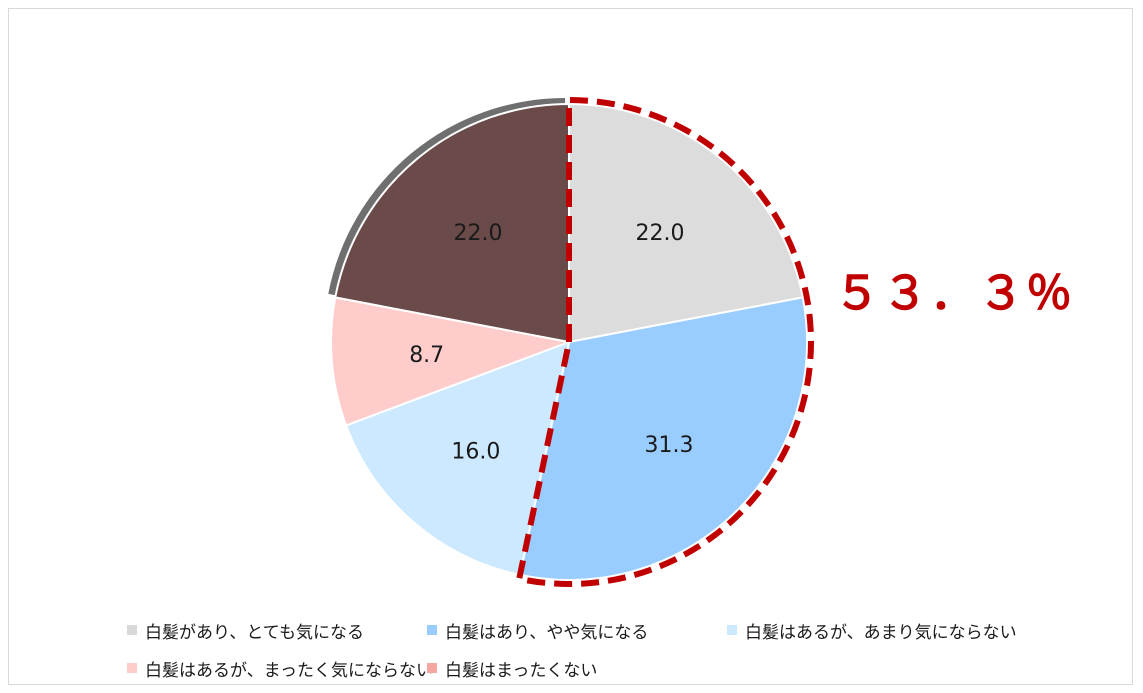  I want to click on legend-item: 白髪はあり、やや気になる, so click(577, 630).